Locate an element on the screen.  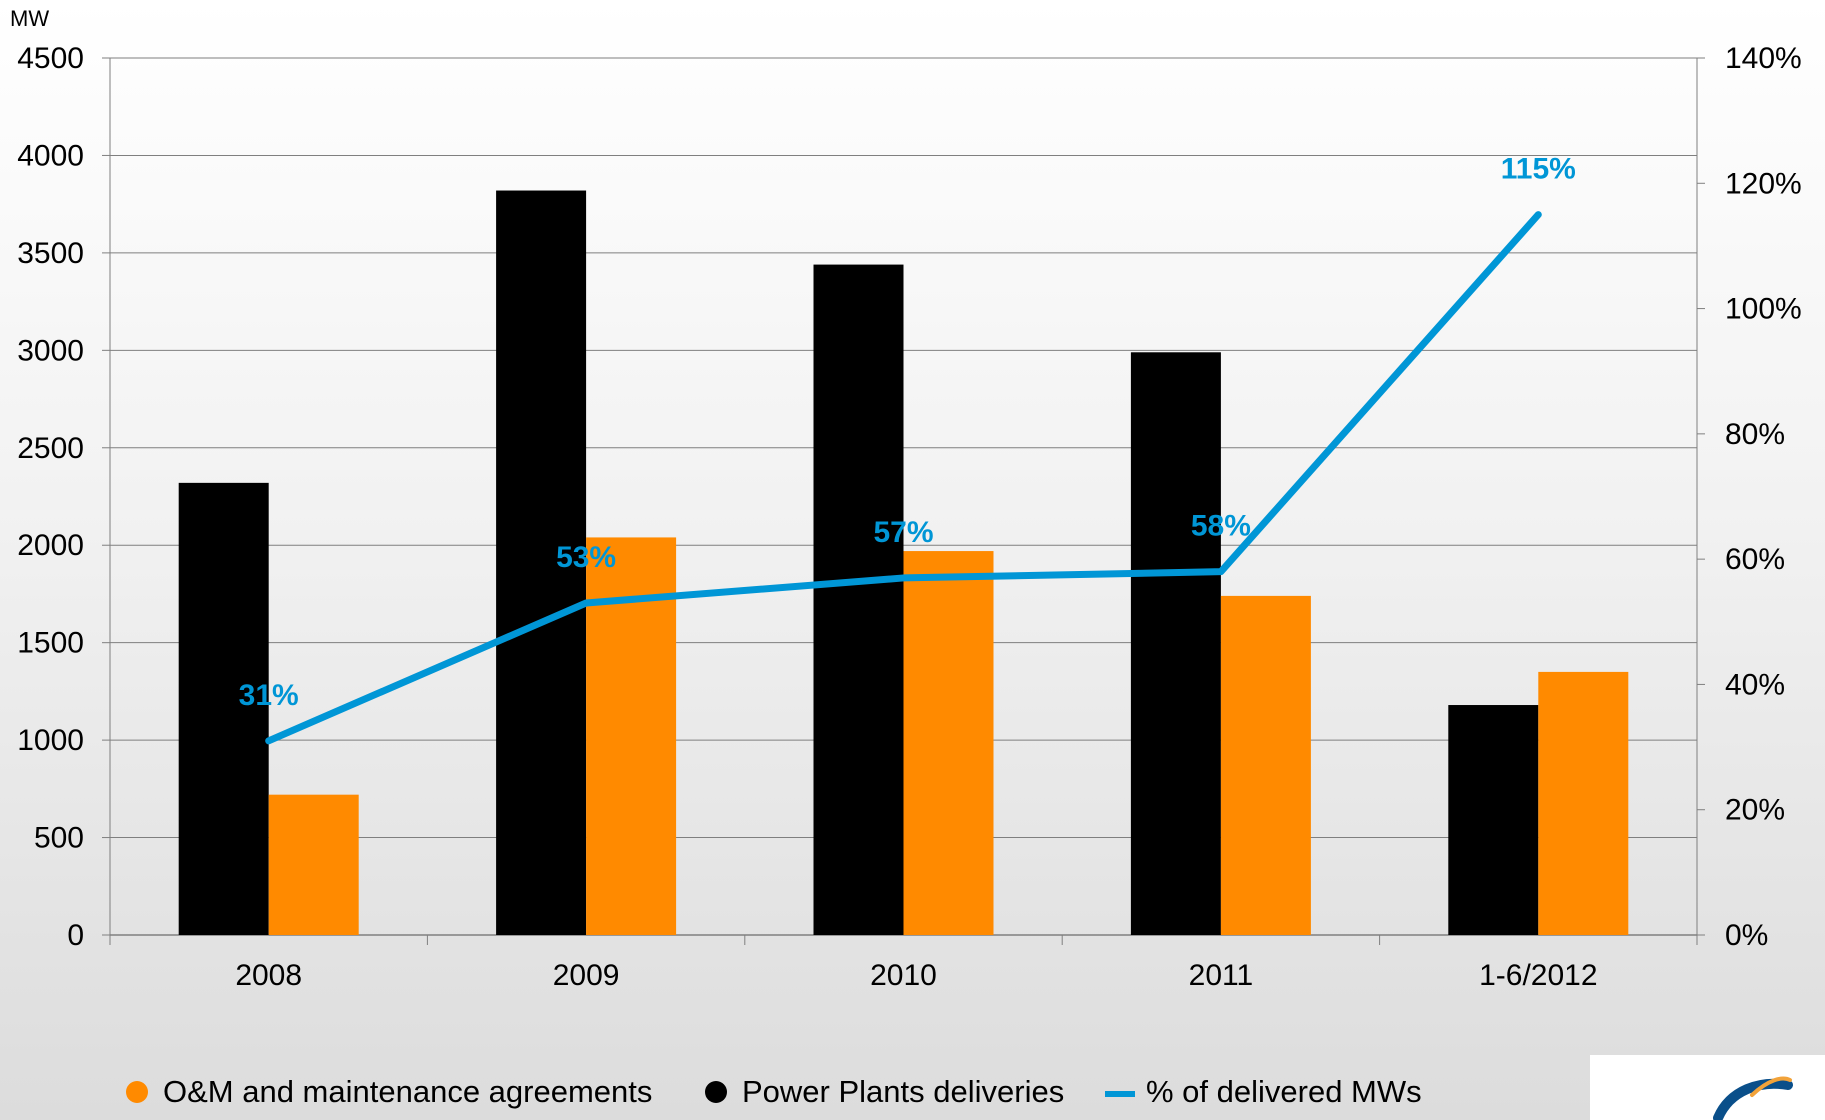
y-left-ticks: 0 500 1000 1500 2000 2500 3000 3500 4000 4500 is located at coordinates (63, 497).